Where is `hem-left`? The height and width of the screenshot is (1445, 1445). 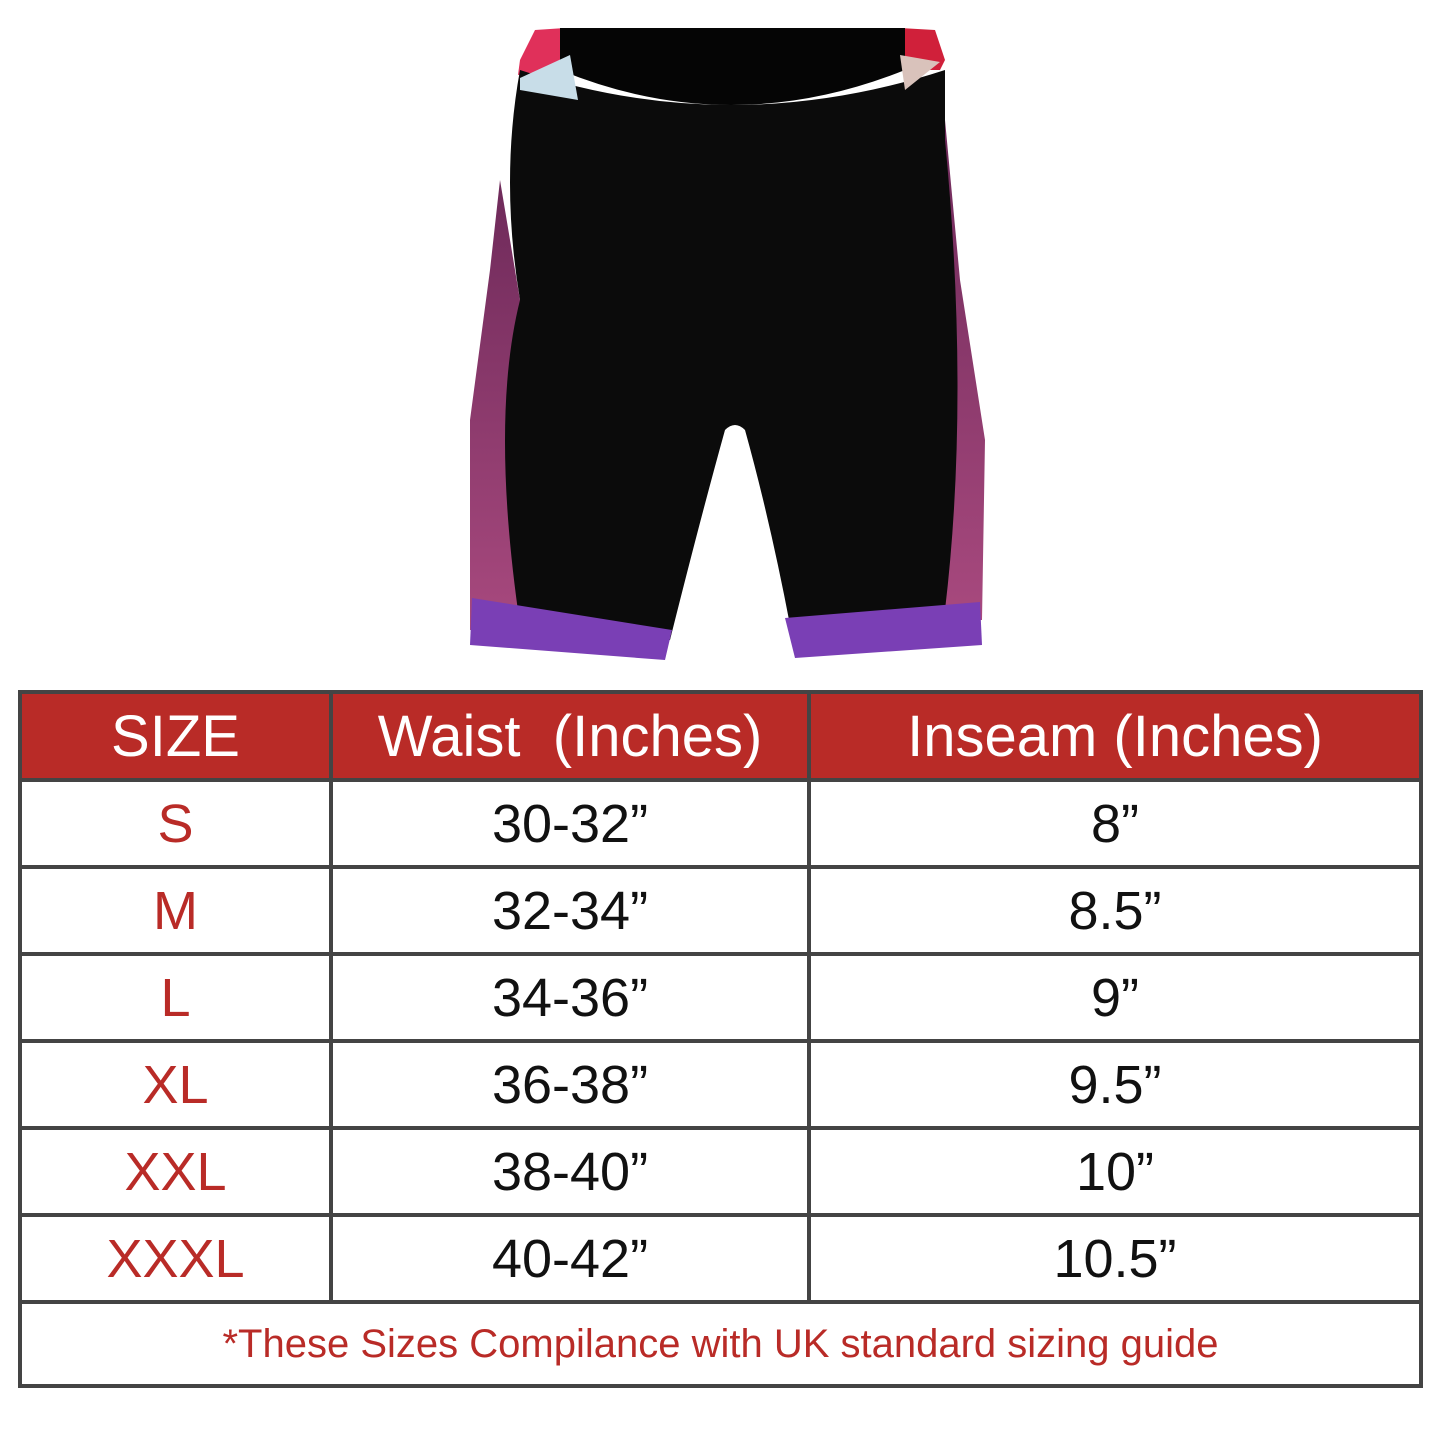
hem-left is located at coordinates (571, 629).